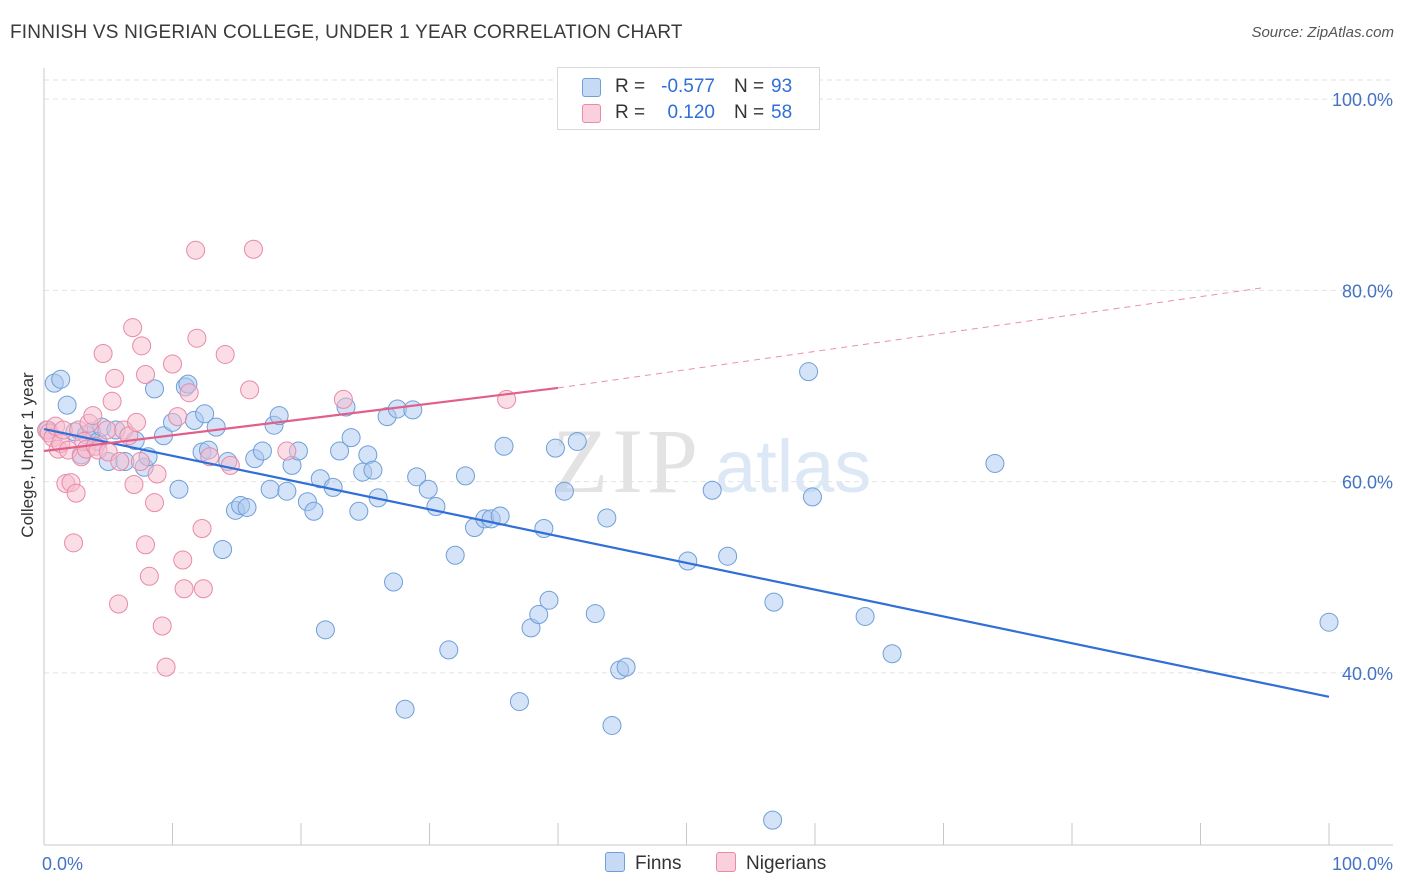 The width and height of the screenshot is (1406, 892). Describe the element at coordinates (301, 419) in the screenshot. I see `nigerians-trendline` at that location.